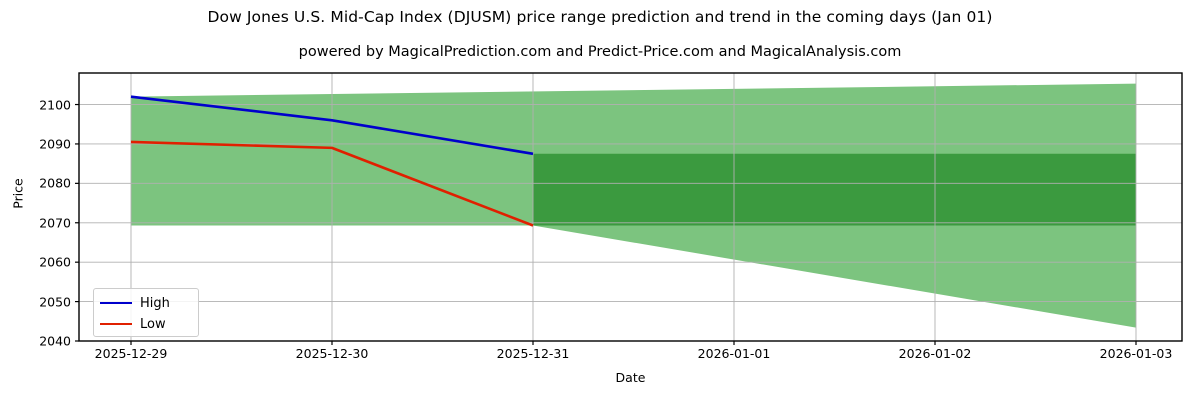 Image resolution: width=1200 pixels, height=400 pixels. I want to click on legend-label-high: High, so click(155, 303).